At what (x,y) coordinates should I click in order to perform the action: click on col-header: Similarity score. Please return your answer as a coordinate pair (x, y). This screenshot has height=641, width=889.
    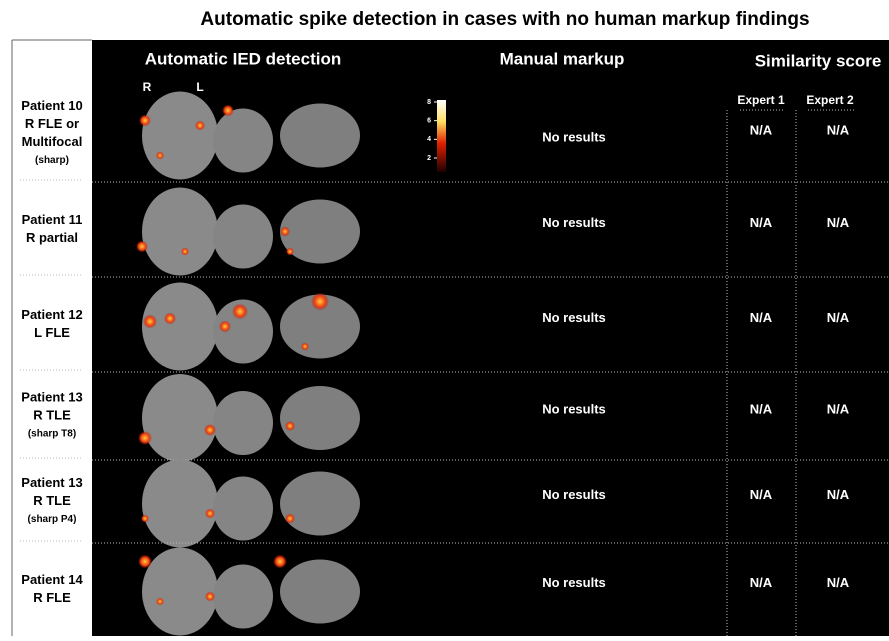
    Looking at the image, I should click on (818, 60).